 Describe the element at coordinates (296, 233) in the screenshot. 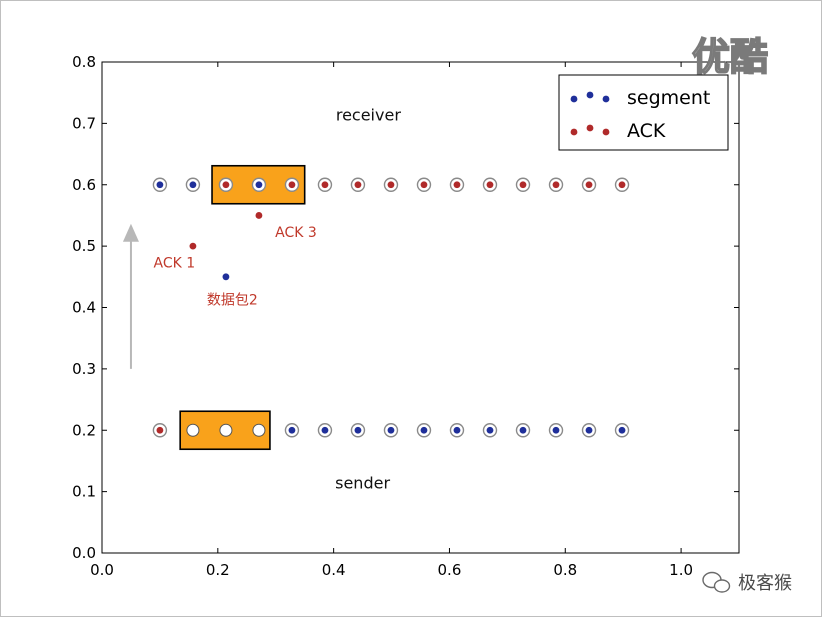

I see `annotation-label: ACK 3` at that location.